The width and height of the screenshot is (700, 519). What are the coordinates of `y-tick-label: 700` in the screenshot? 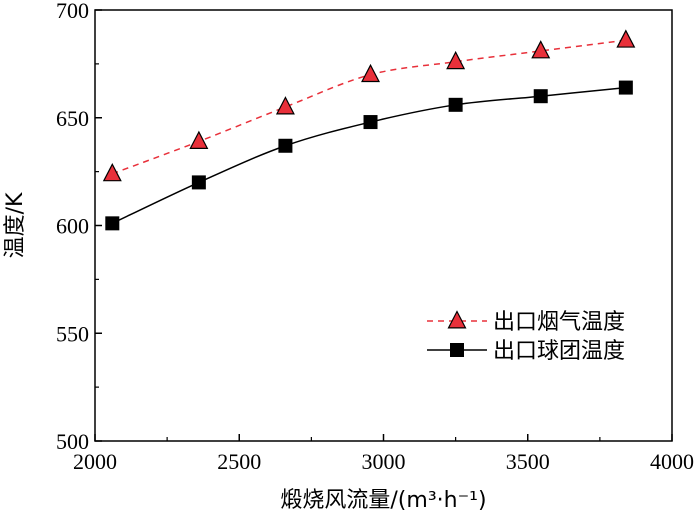 It's located at (72, 11).